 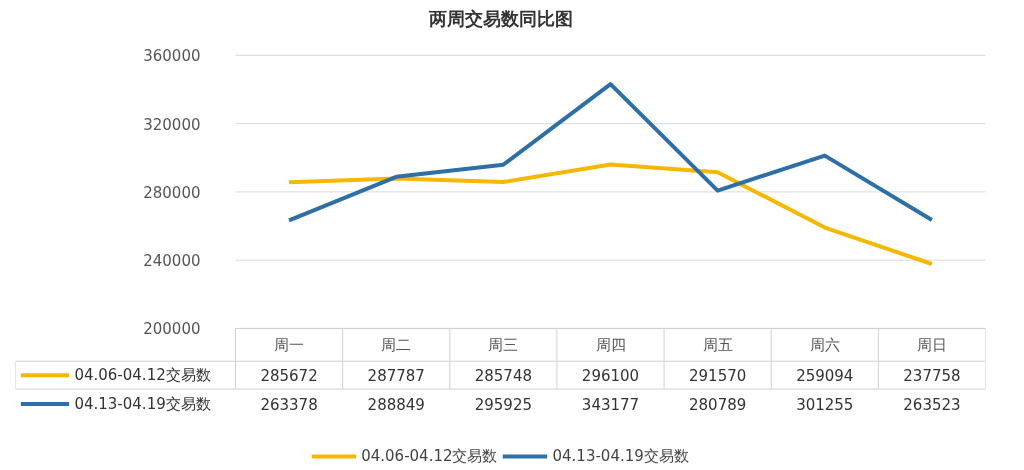 I want to click on data-label: 259094, so click(x=825, y=376).